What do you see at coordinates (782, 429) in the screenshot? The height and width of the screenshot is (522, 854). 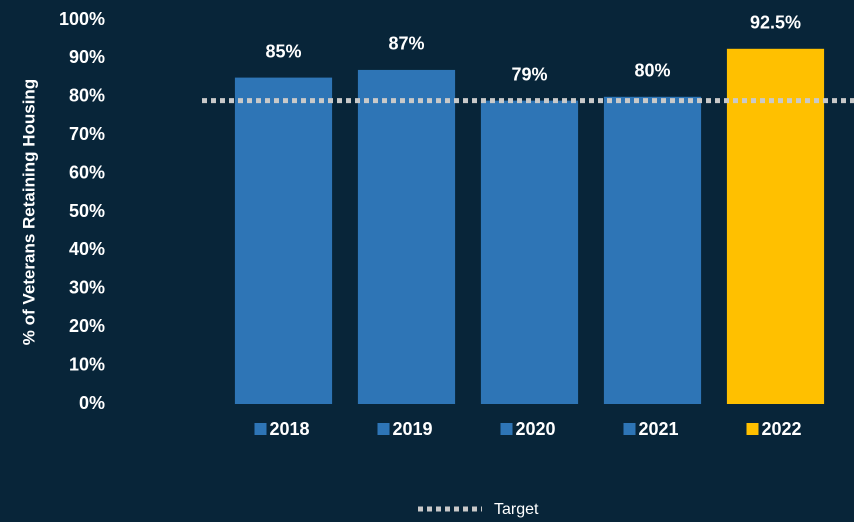 I see `legend-label: 2022` at bounding box center [782, 429].